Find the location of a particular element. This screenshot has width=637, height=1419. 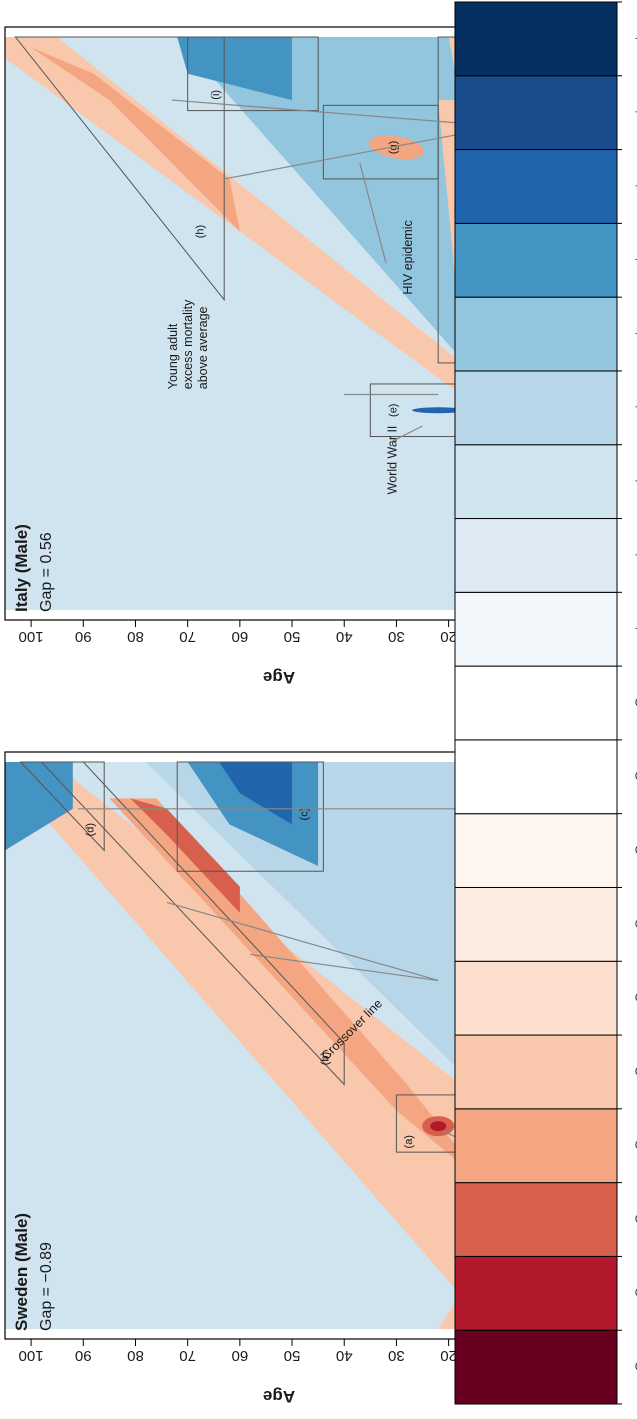

annotation-line: World War II is located at coordinates (392, 460).